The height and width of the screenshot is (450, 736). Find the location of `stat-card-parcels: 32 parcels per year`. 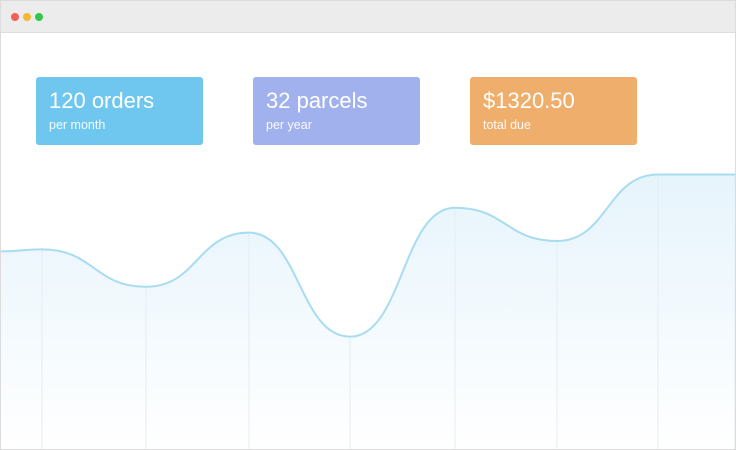

stat-card-parcels: 32 parcels per year is located at coordinates (336, 111).